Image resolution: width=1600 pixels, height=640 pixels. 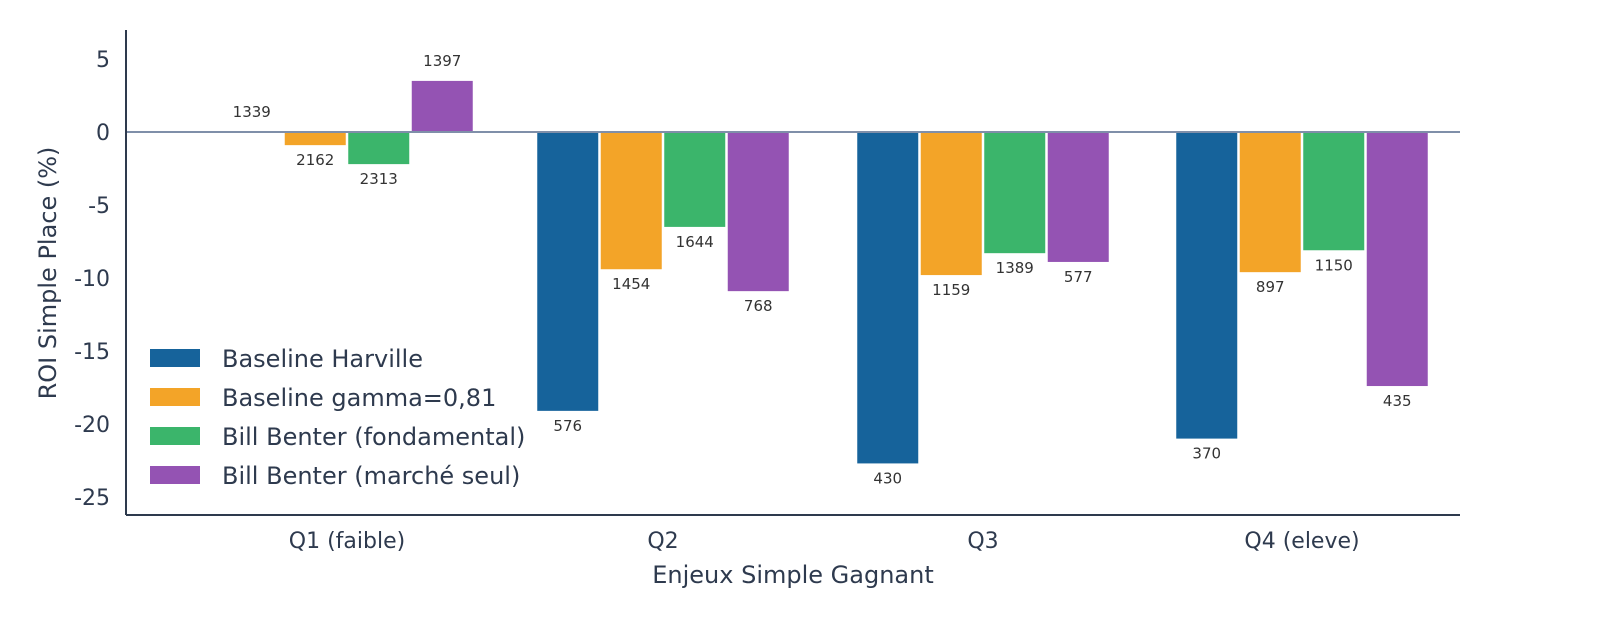 I want to click on bar-data-label: 1159, so click(x=951, y=290).